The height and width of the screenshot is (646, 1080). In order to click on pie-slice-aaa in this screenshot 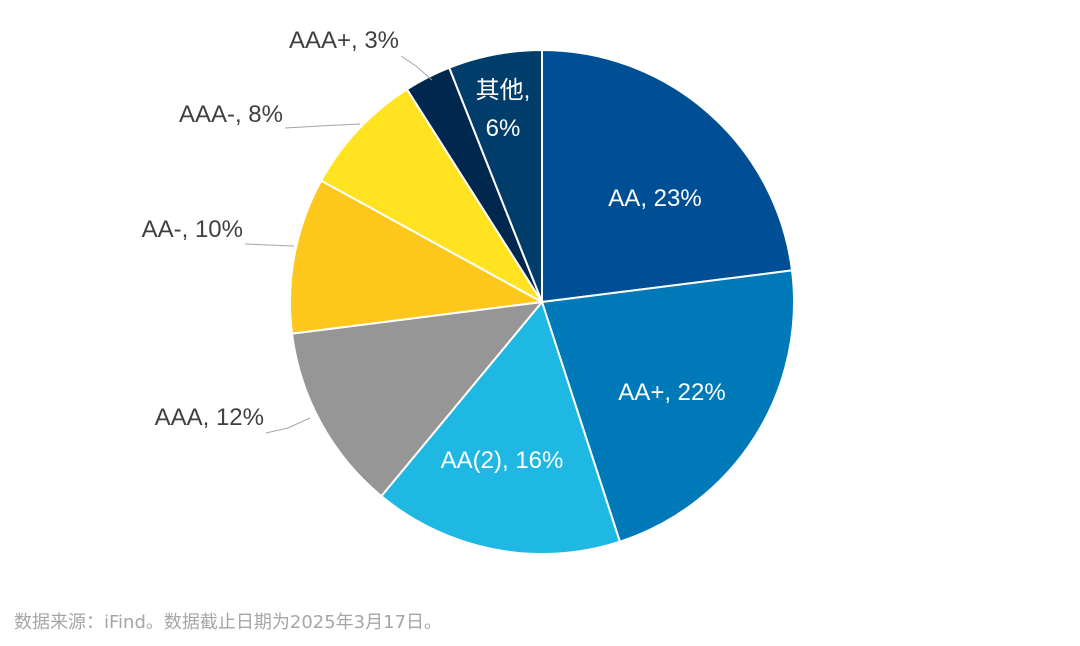, I will do `click(416, 399)`.